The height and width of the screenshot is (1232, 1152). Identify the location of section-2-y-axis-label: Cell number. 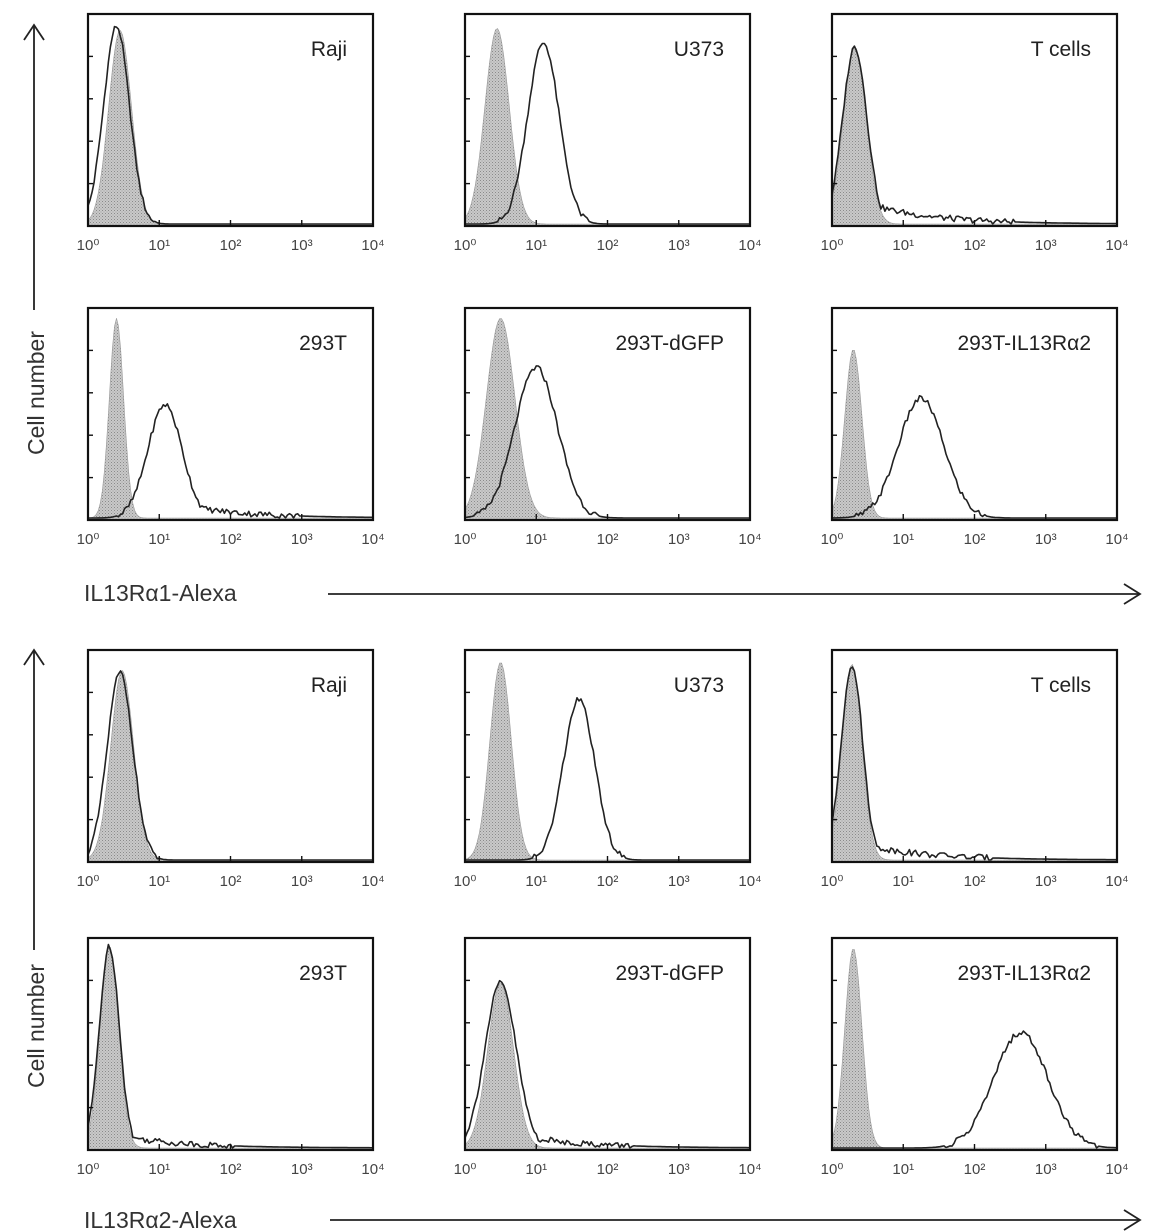
(36, 1026).